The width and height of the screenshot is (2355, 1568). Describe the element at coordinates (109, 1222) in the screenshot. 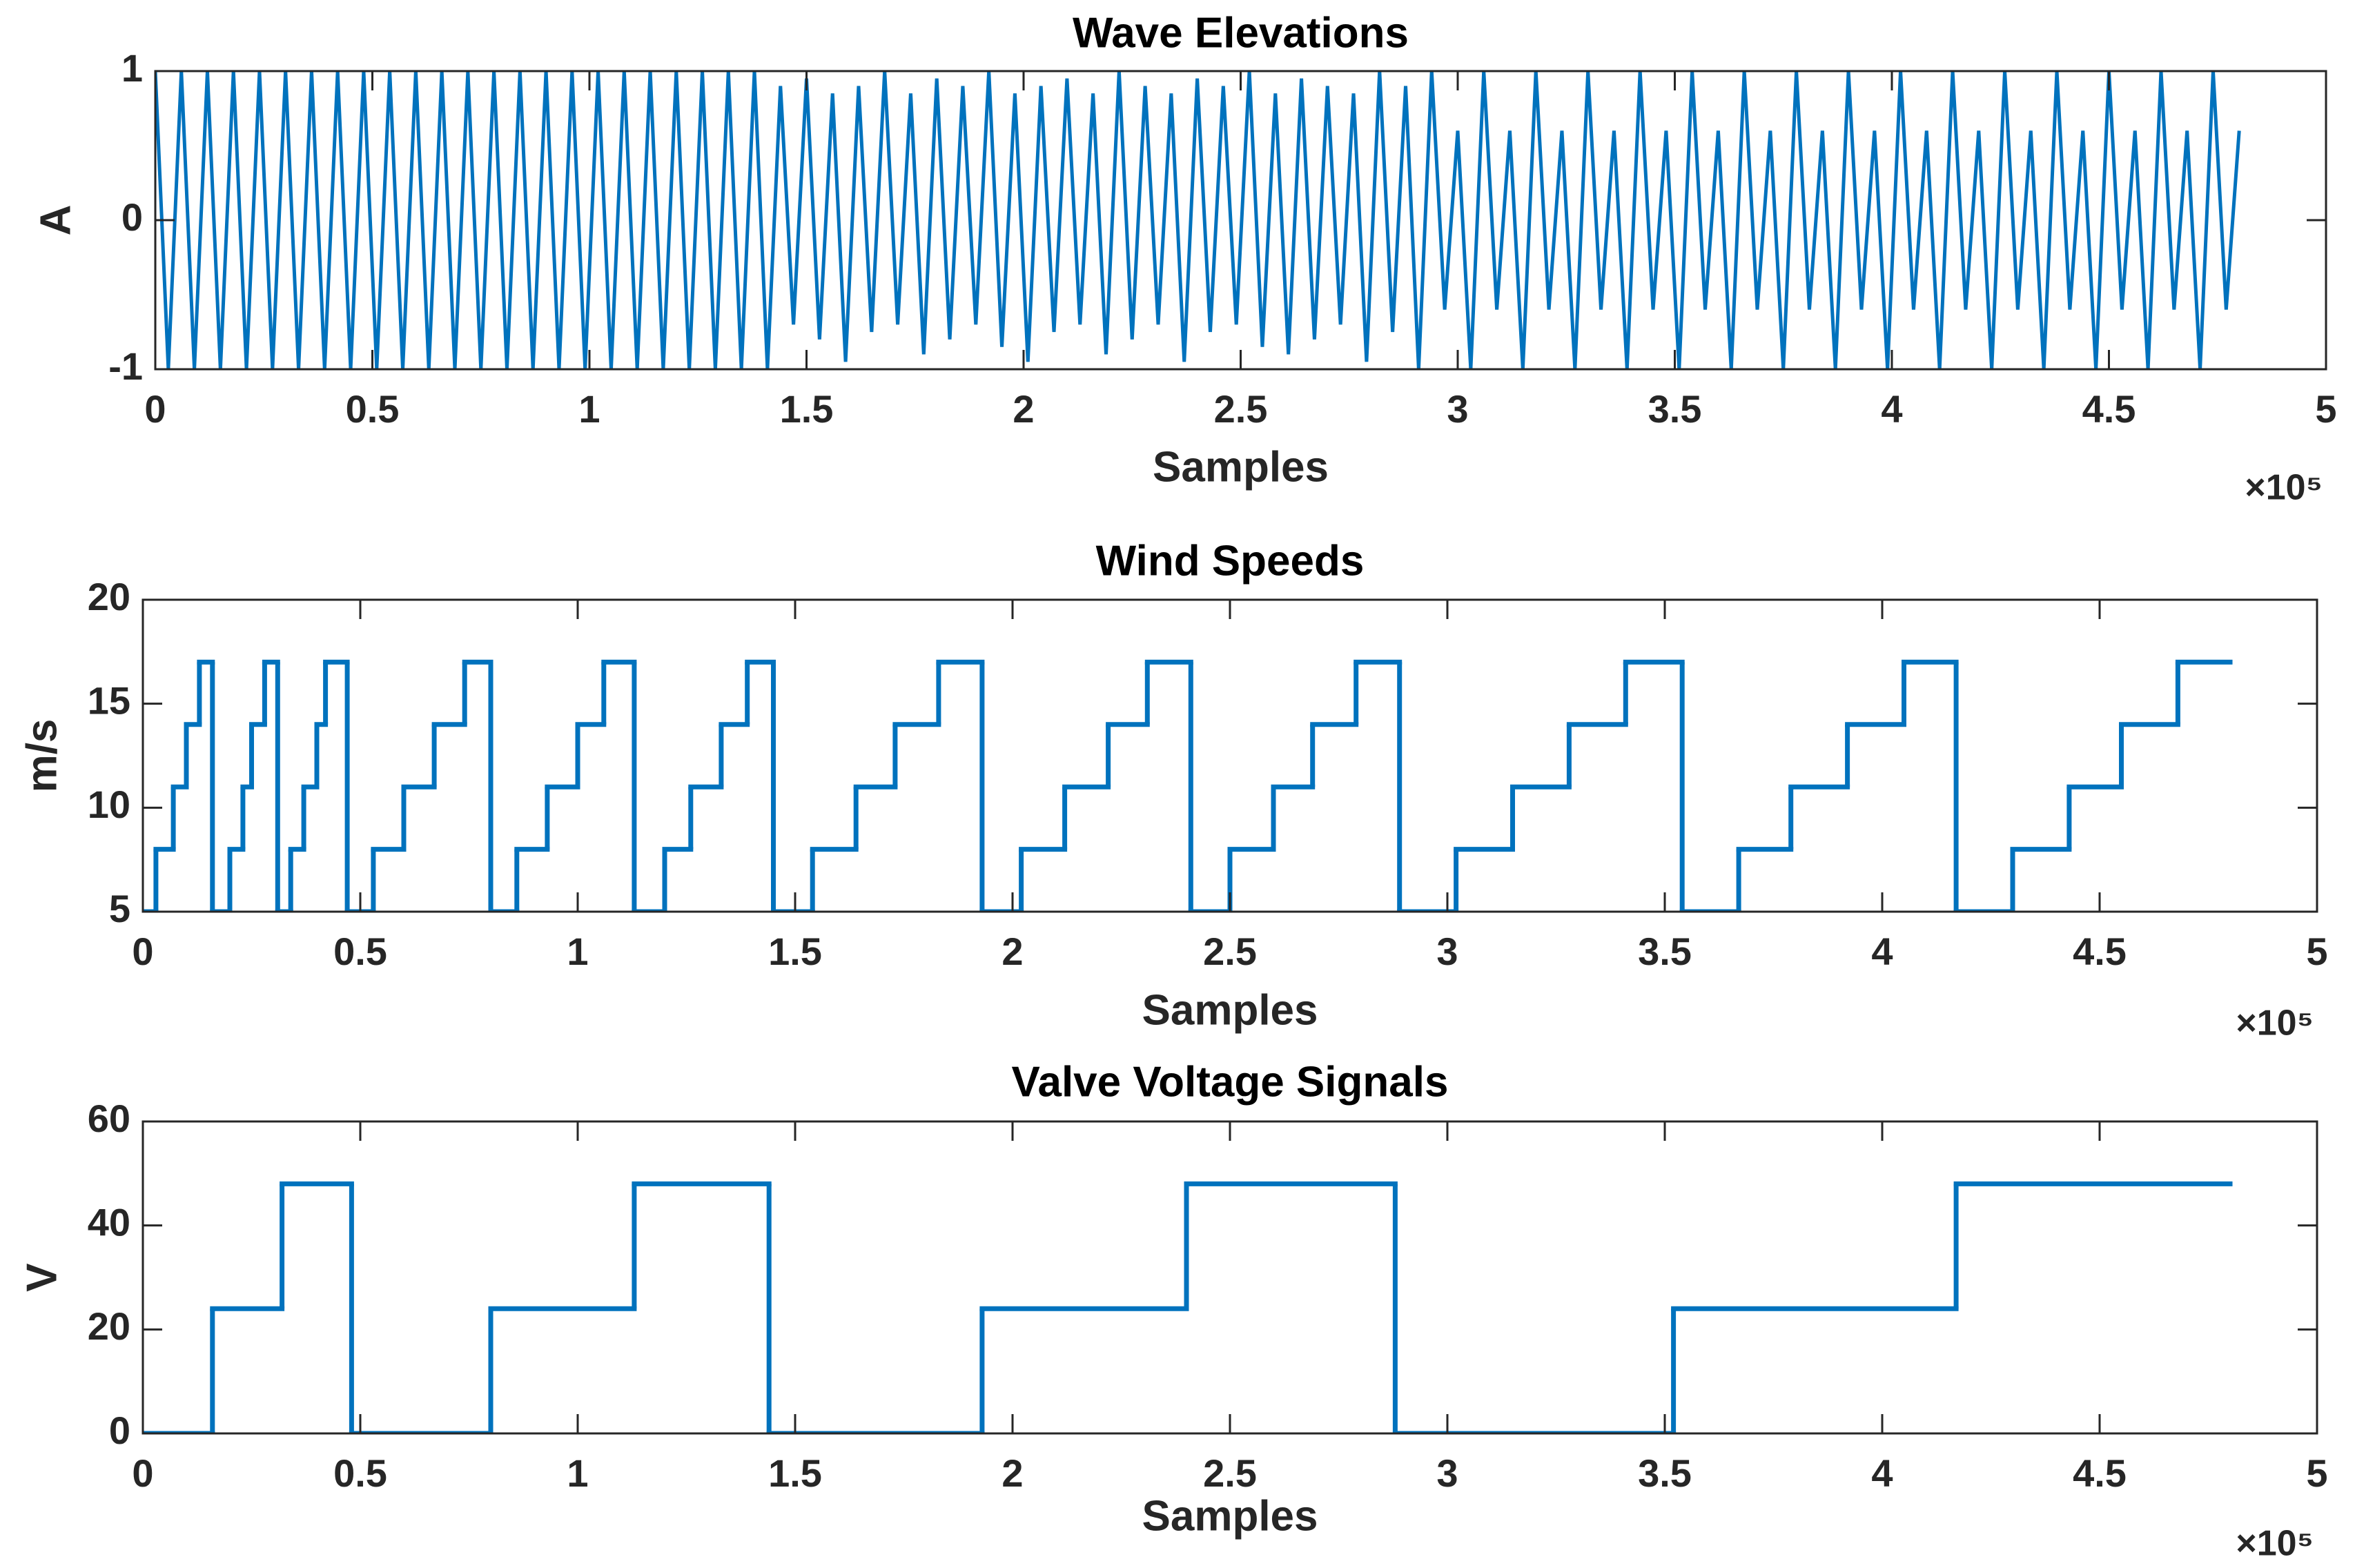

I see `y-tick-label: 40` at that location.